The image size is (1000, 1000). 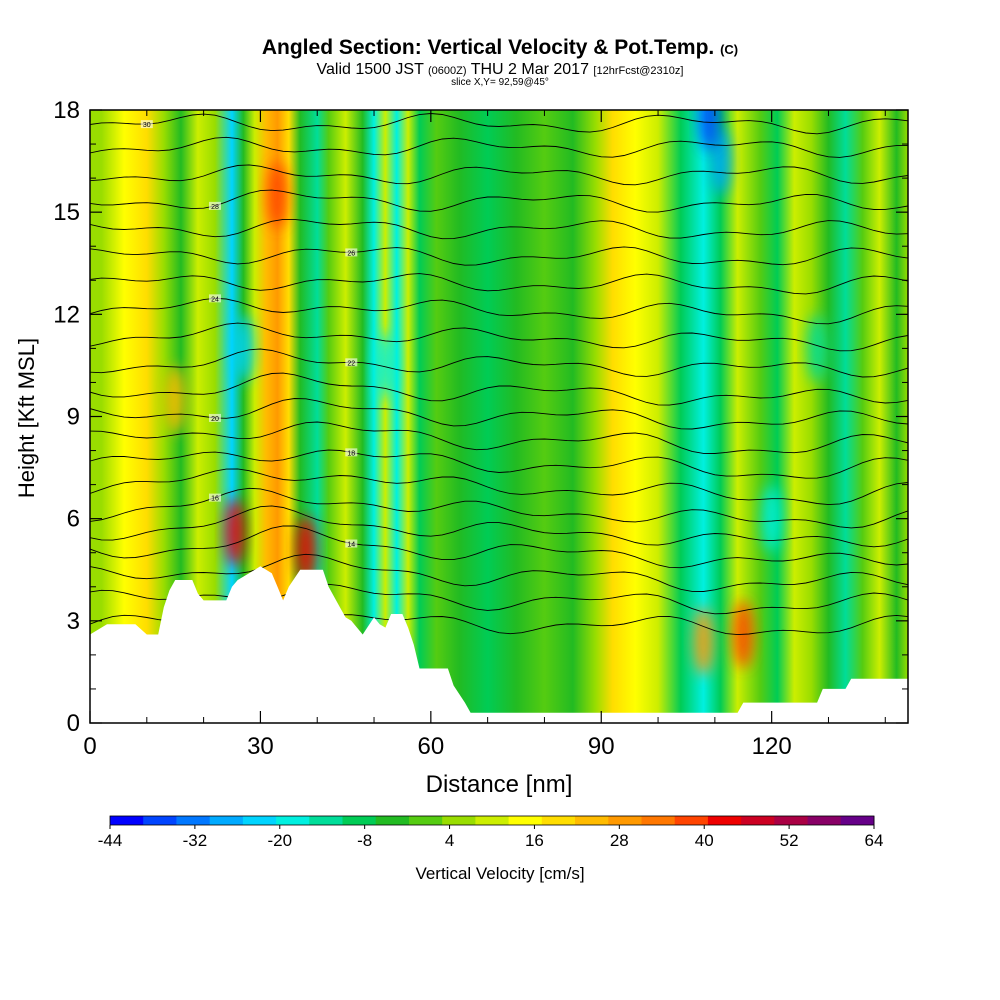 I want to click on terrain, so click(x=499, y=644).